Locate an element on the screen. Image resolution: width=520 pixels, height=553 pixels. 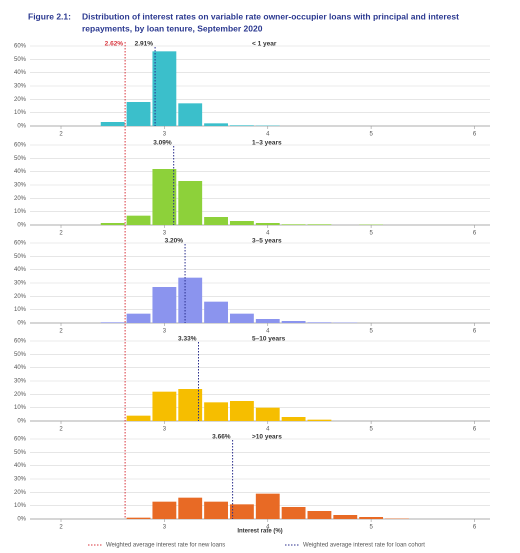
panel-title: 3–5 years is located at coordinates (267, 241).